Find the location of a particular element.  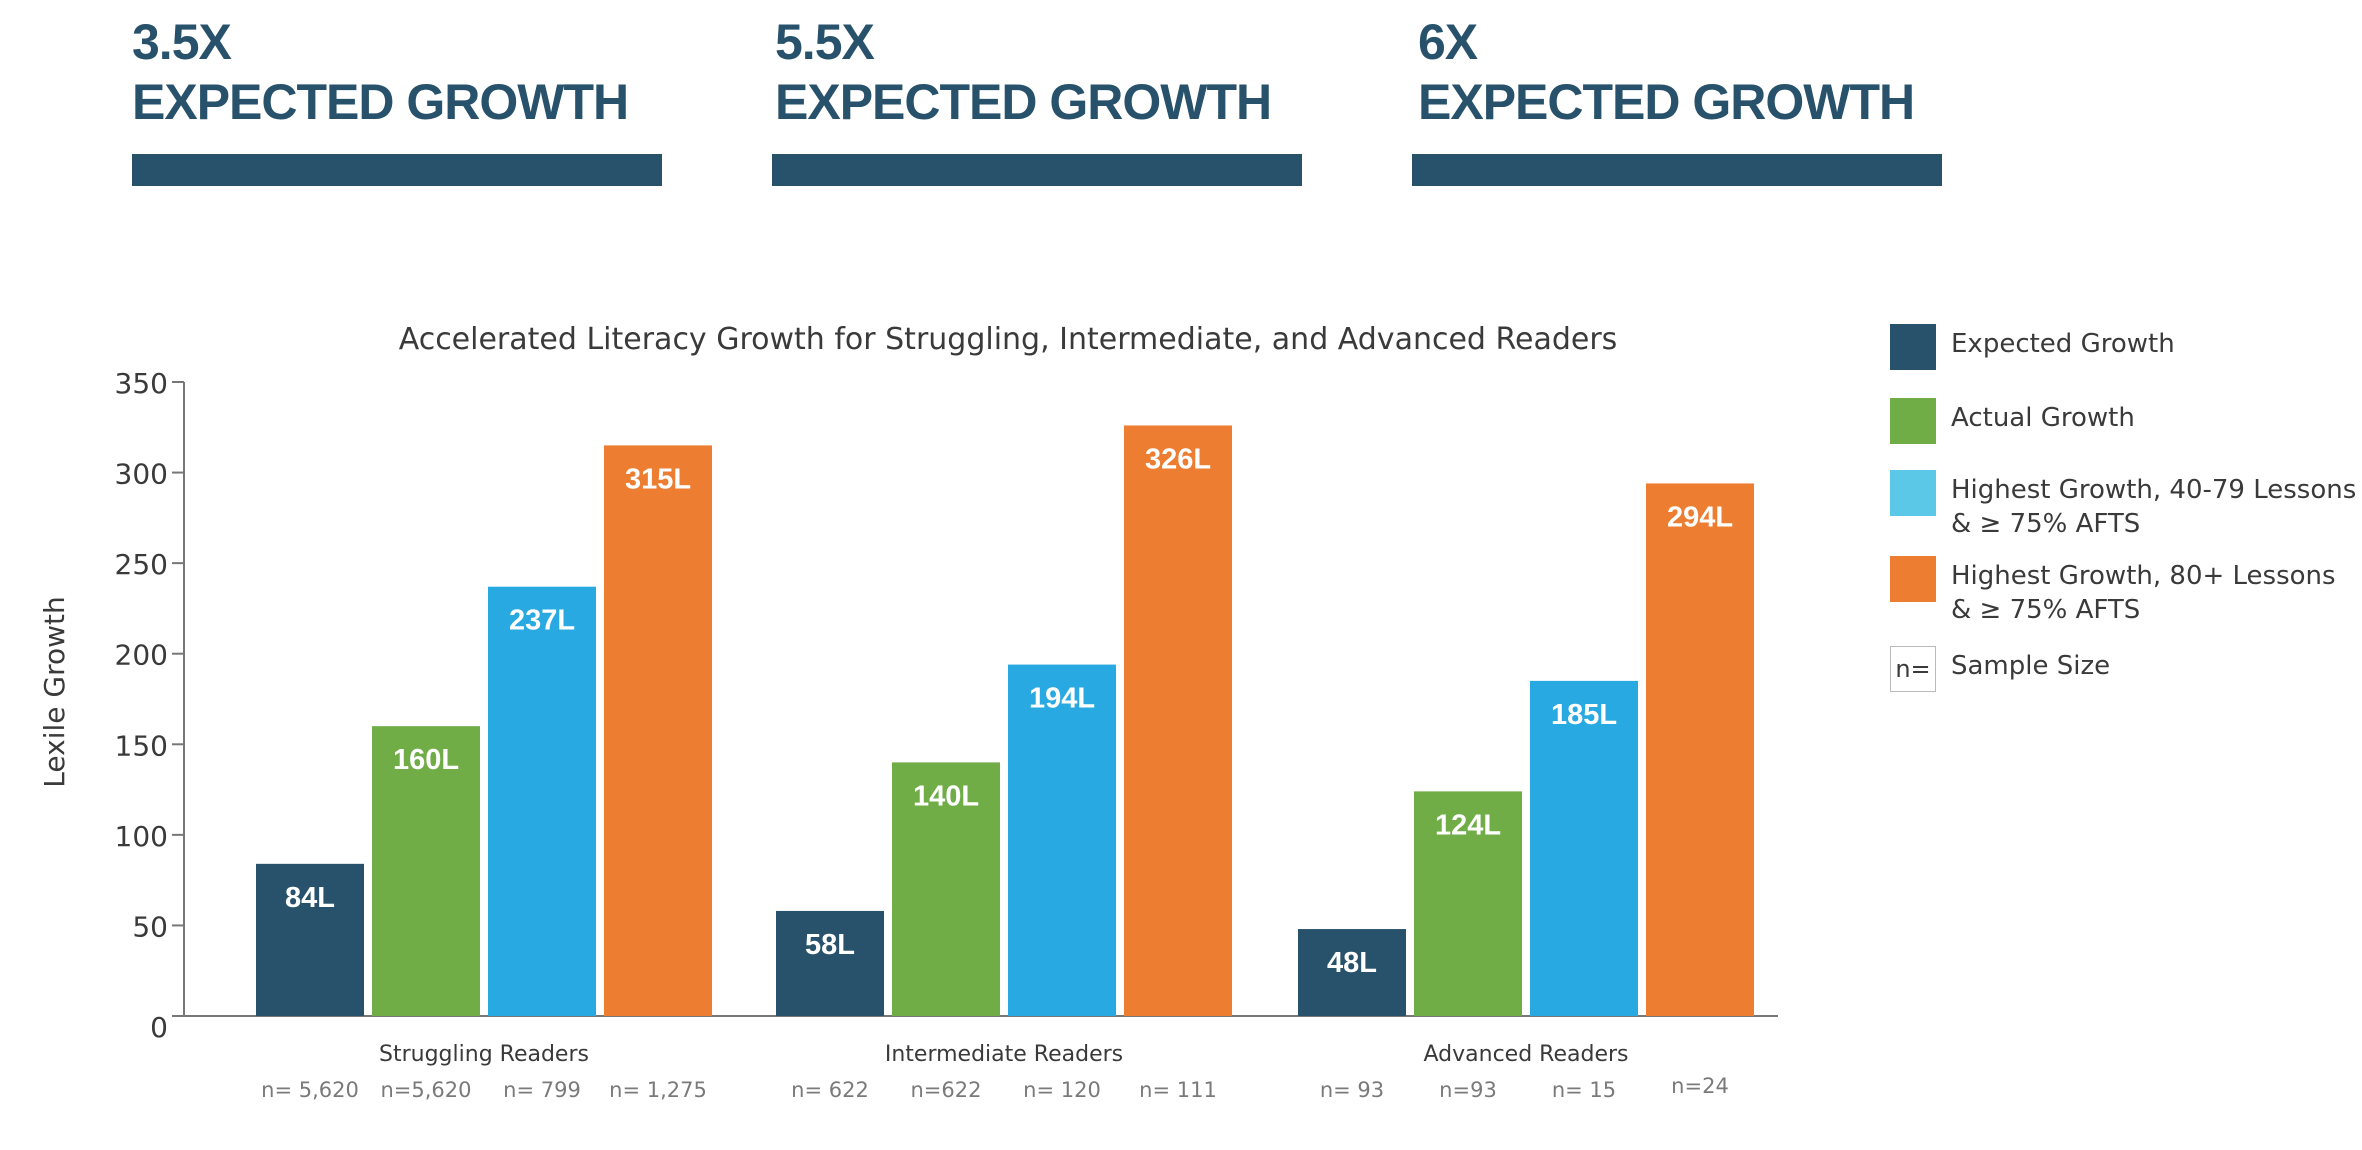

y-tick-label: 150 is located at coordinates (141, 745).